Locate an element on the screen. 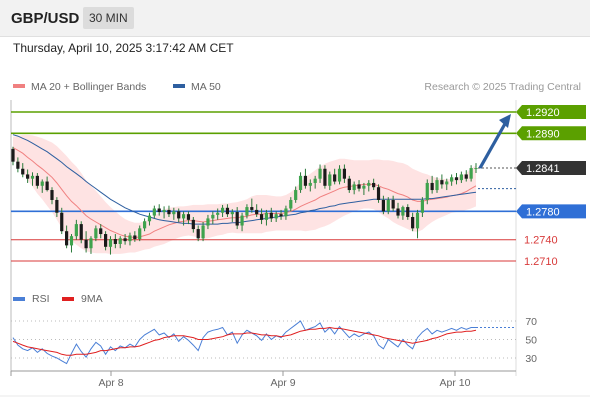  currency-pair-title: GBP/USD is located at coordinates (45, 18).